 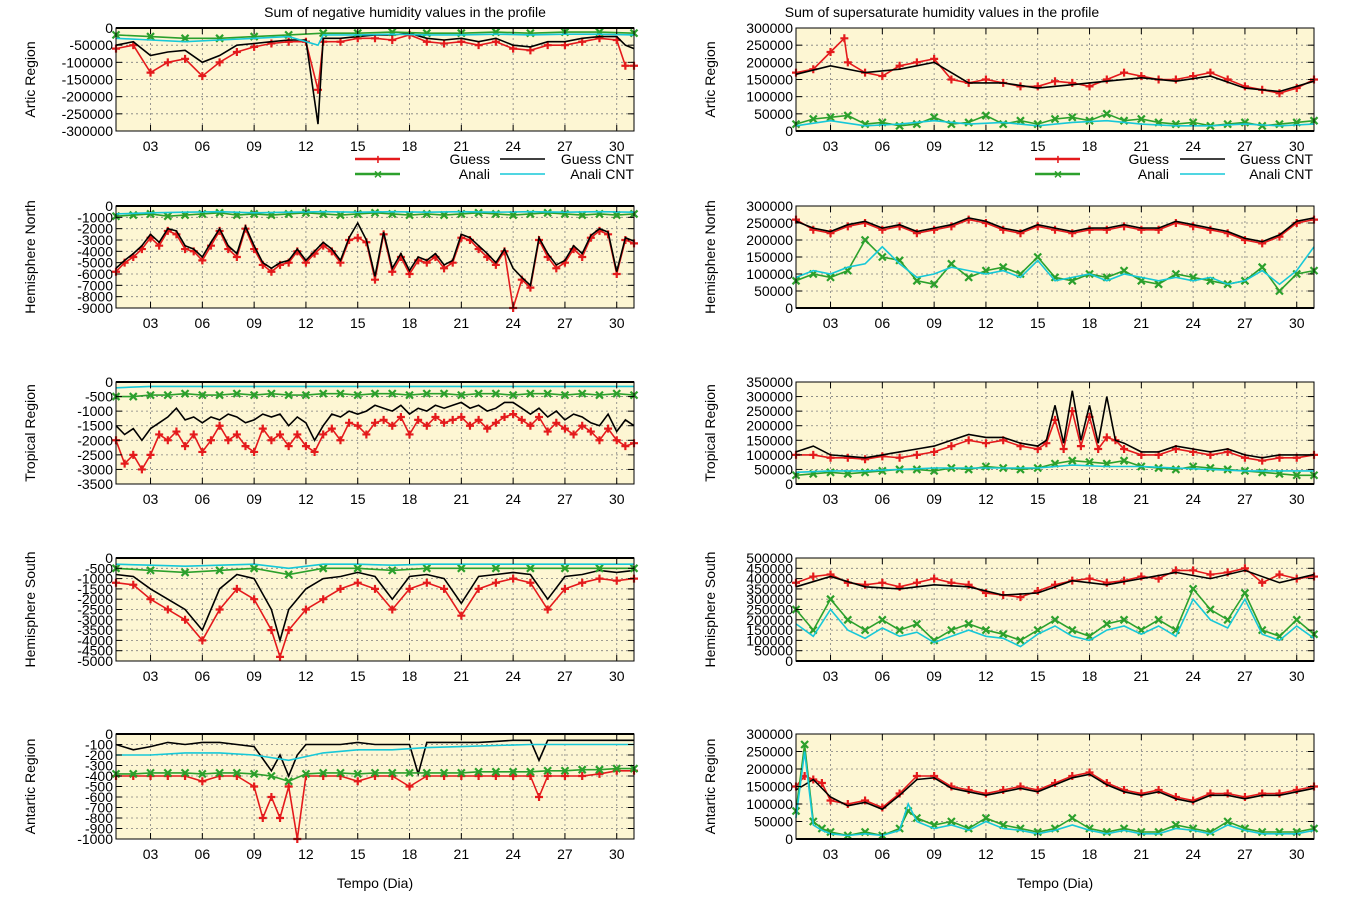 I want to click on y-tick-label: 0, so click(x=109, y=558).